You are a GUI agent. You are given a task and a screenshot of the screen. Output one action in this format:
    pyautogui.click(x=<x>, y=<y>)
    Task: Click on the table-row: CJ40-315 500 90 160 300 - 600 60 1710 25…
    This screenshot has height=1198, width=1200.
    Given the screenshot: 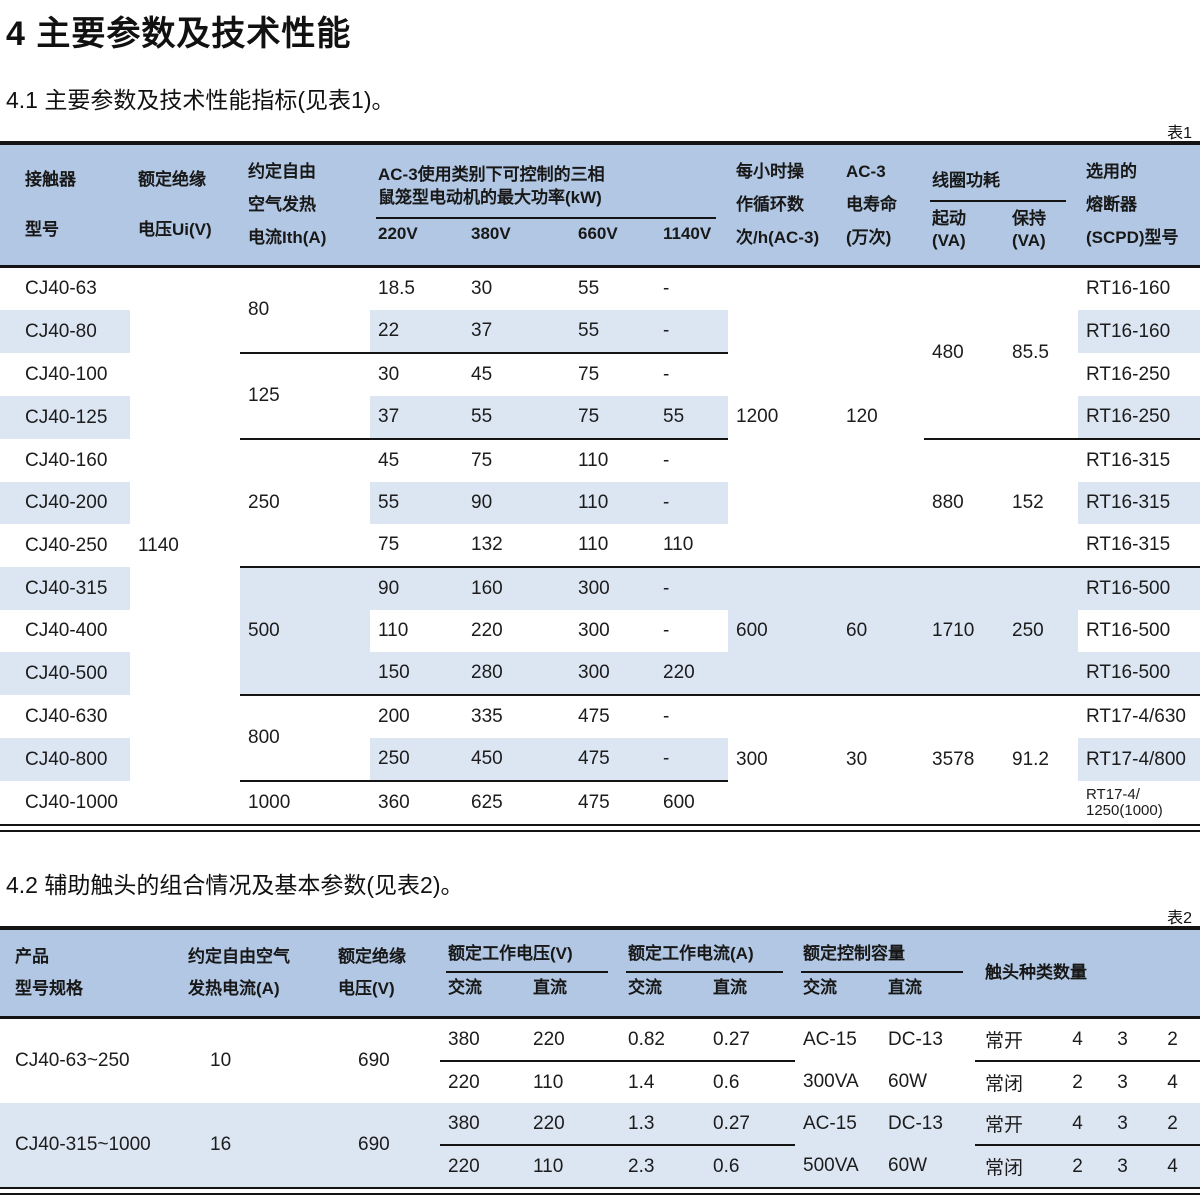 What is the action you would take?
    pyautogui.click(x=600, y=631)
    